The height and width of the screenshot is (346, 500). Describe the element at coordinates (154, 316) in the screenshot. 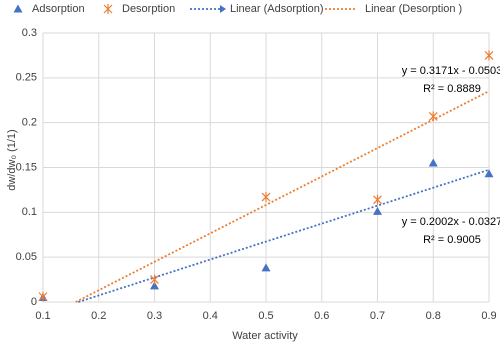

I see `x-tick-label: 0.3` at that location.